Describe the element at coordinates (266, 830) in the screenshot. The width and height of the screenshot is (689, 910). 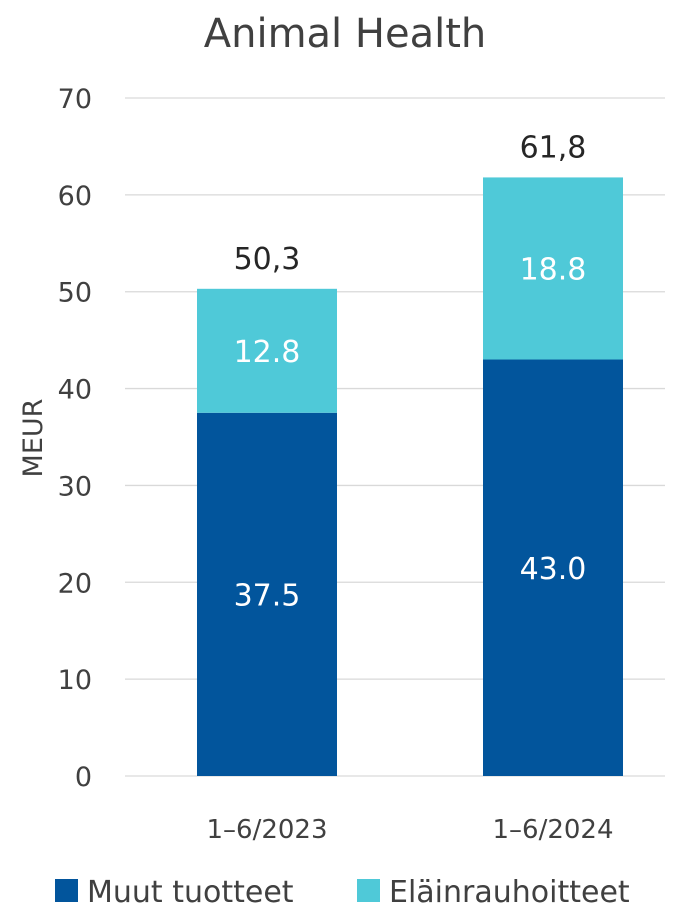
I see `x-tick-label: 1–6/2023` at that location.